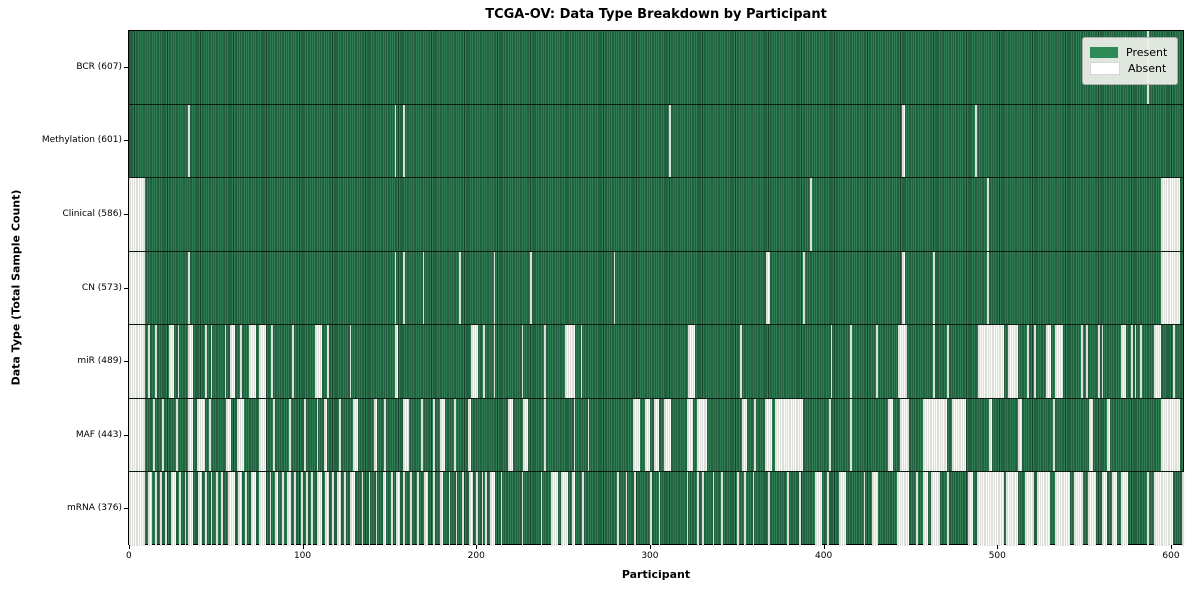  What do you see at coordinates (98, 434) in the screenshot?
I see `ytick-label-maf: MAF (443)` at bounding box center [98, 434].